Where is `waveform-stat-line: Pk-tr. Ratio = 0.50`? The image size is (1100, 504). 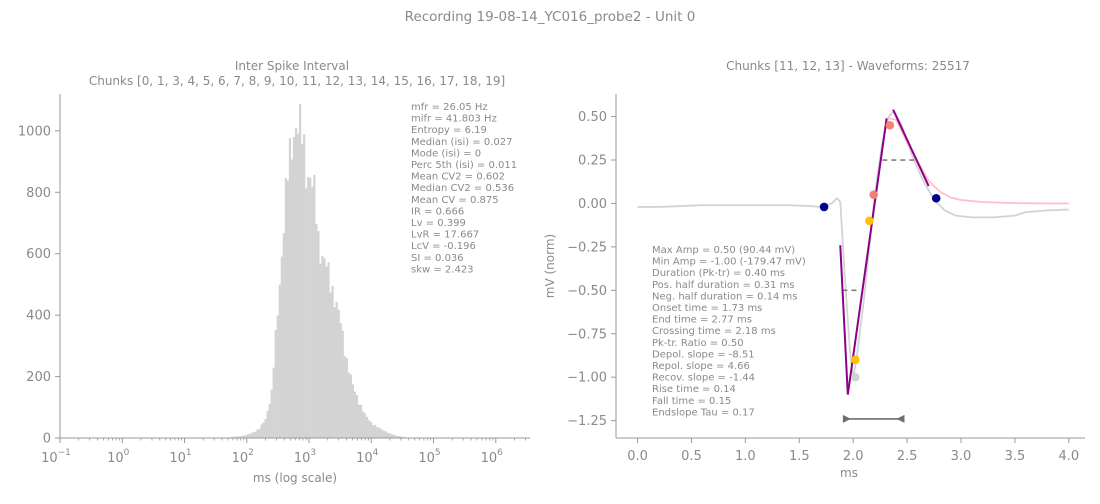 waveform-stat-line: Pk-tr. Ratio = 0.50 is located at coordinates (698, 343).